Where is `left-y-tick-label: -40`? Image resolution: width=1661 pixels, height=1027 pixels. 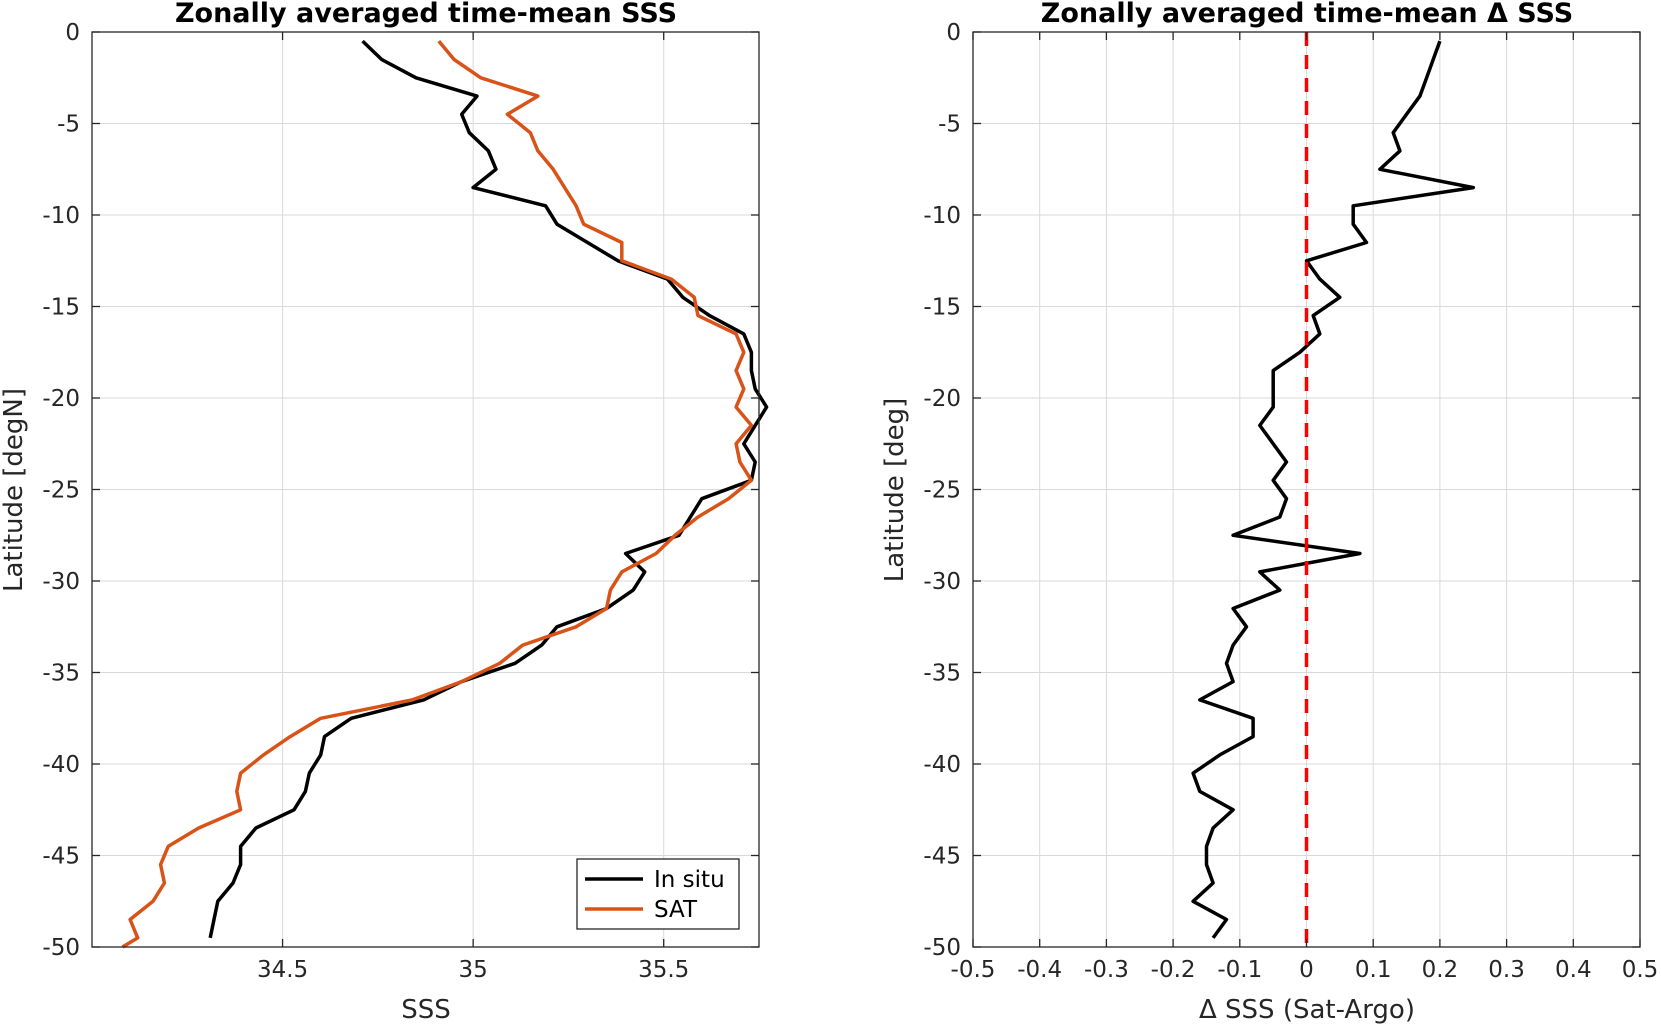 left-y-tick-label: -40 is located at coordinates (61, 765).